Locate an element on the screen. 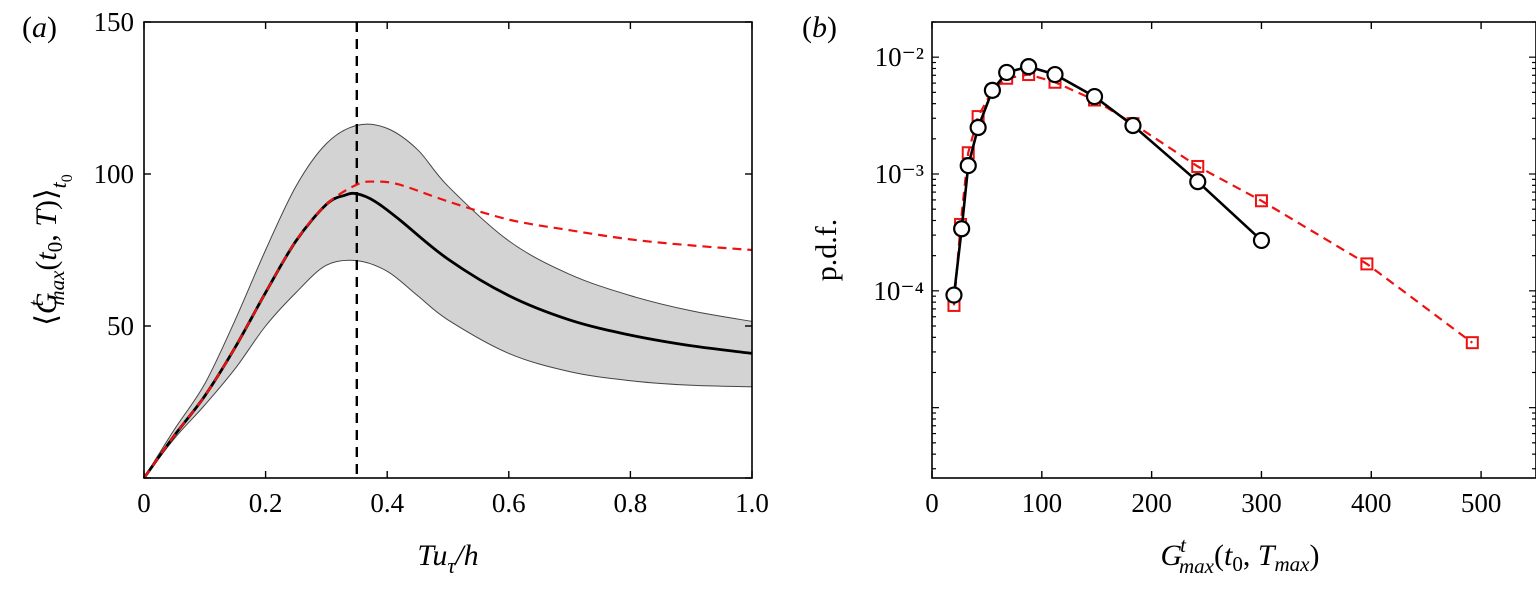 The width and height of the screenshot is (1536, 590). x-tick-labels-b: 0 100 200 300 400 500 is located at coordinates (1213, 503).